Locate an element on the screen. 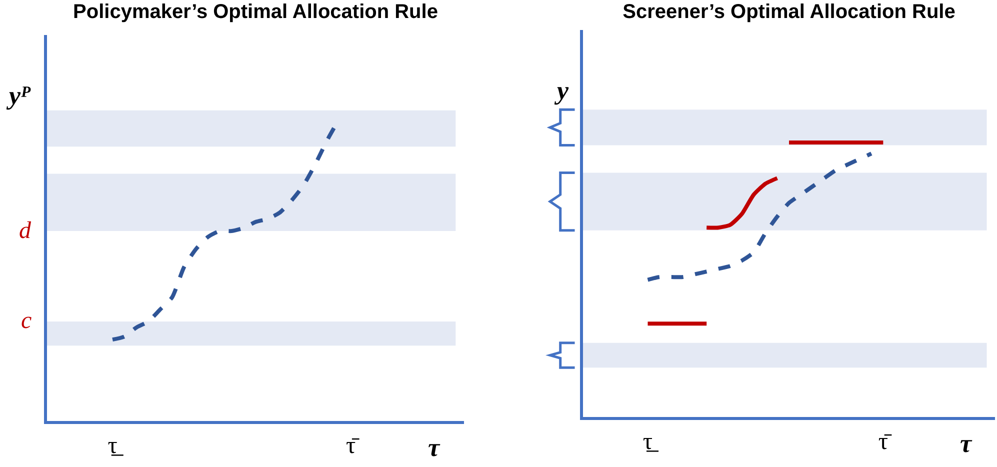  band-label: c is located at coordinates (26, 321).